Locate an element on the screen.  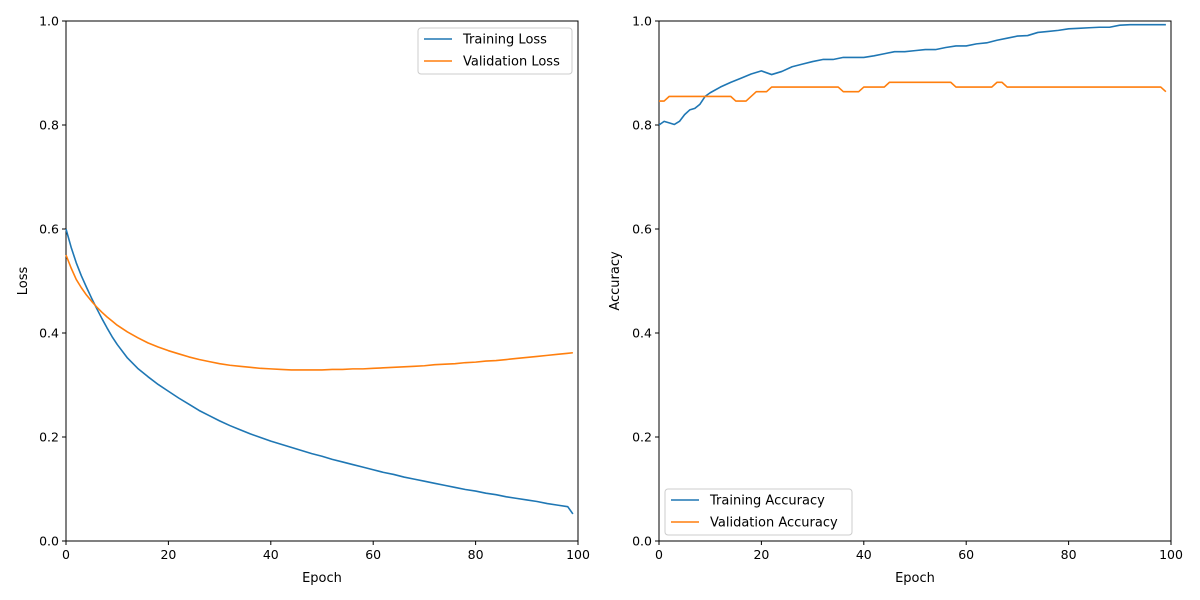
legend-validation-loss-label: Validation Loss is located at coordinates (511, 62).